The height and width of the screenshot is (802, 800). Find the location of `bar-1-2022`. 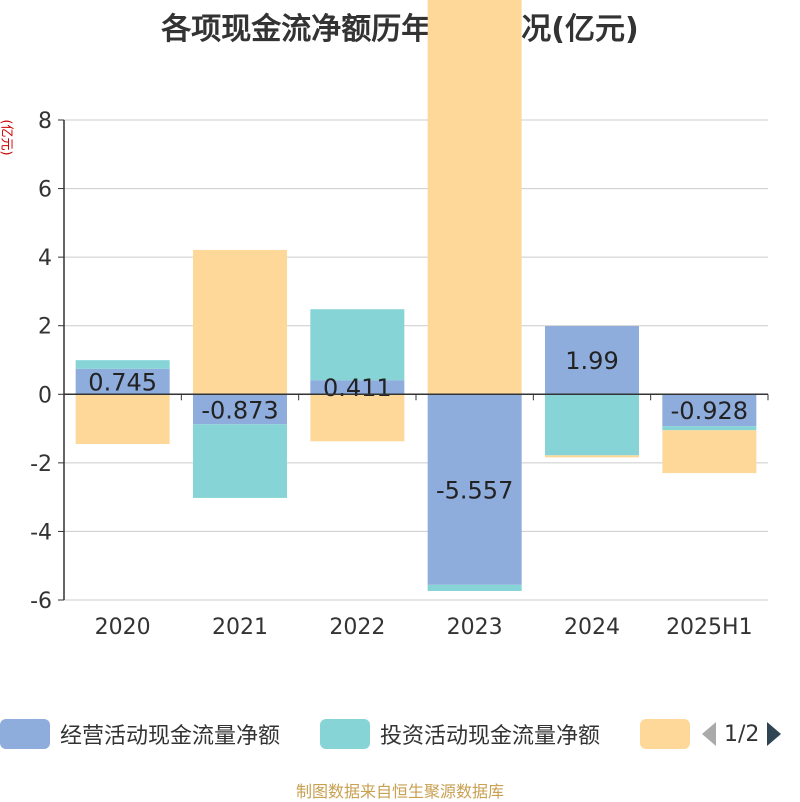

bar-1-2022 is located at coordinates (357, 345).